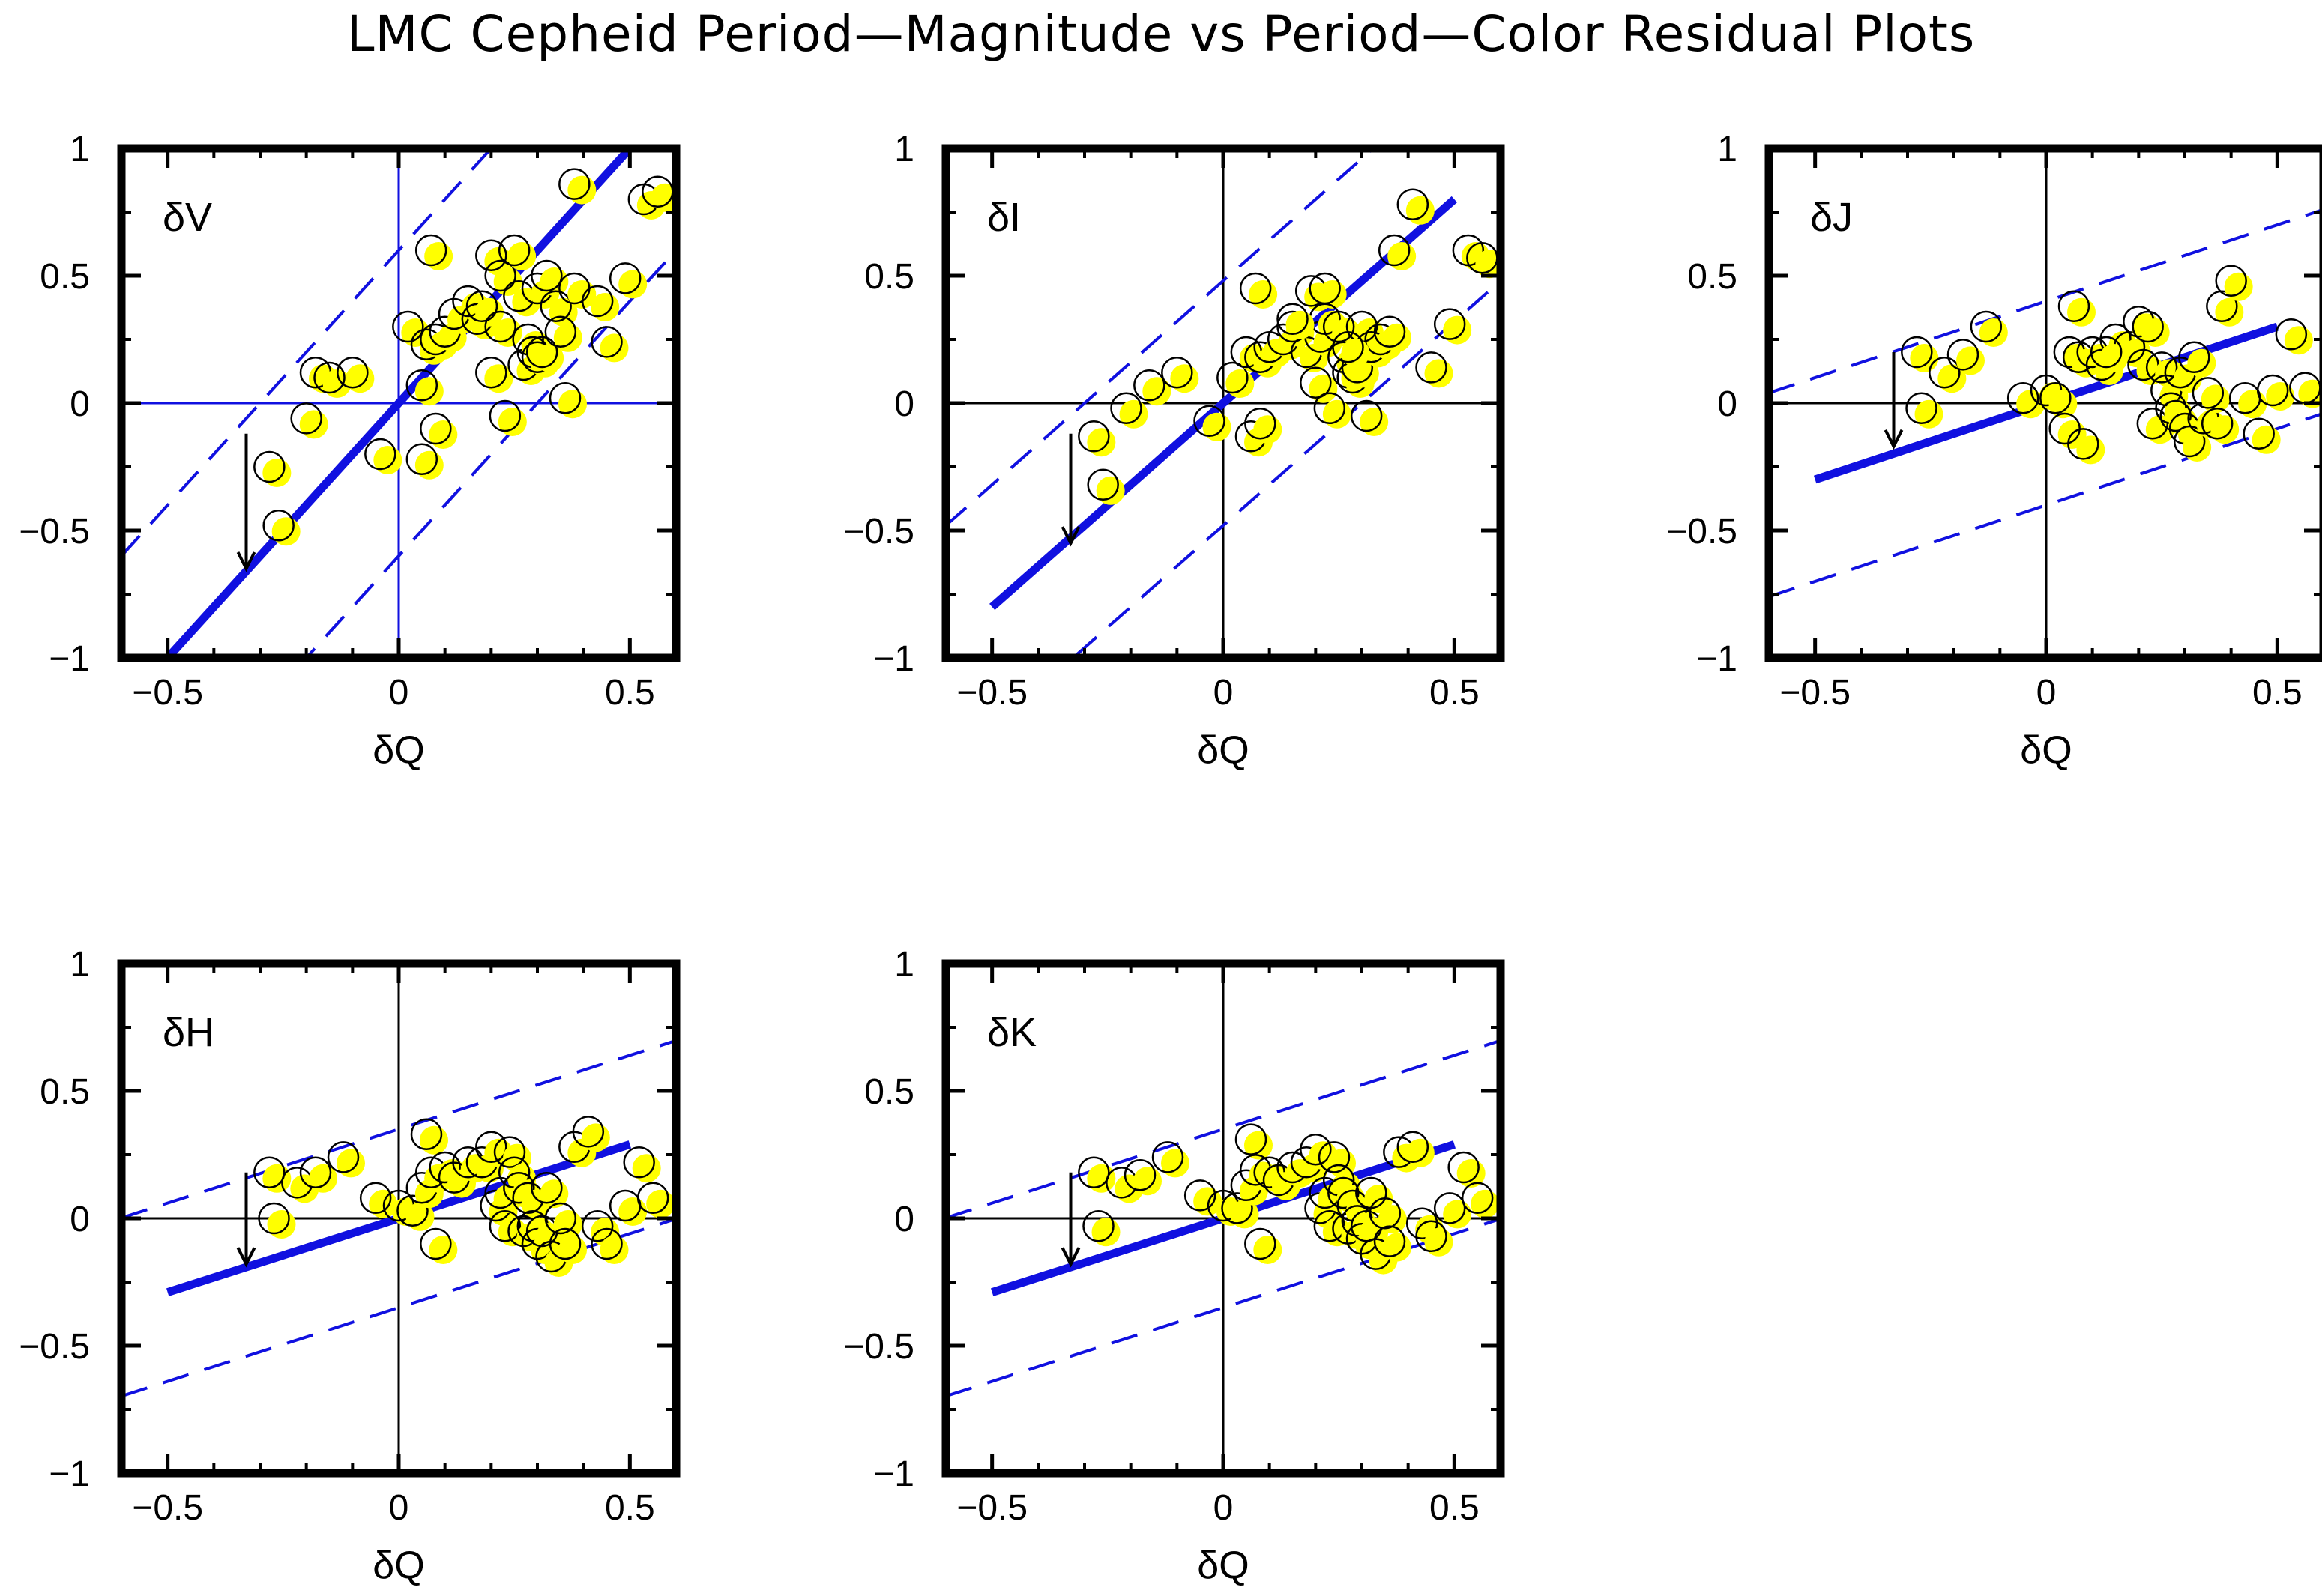 The width and height of the screenshot is (2322, 1596). What do you see at coordinates (1012, 1032) in the screenshot?
I see `panel-label: δK` at bounding box center [1012, 1032].